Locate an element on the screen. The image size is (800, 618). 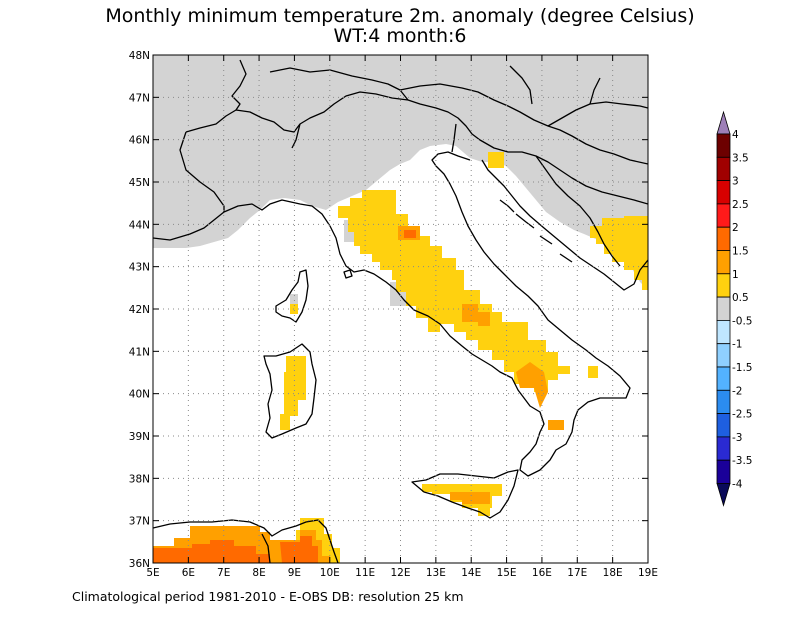
y-tick-label: 39N is located at coordinates (139, 437).